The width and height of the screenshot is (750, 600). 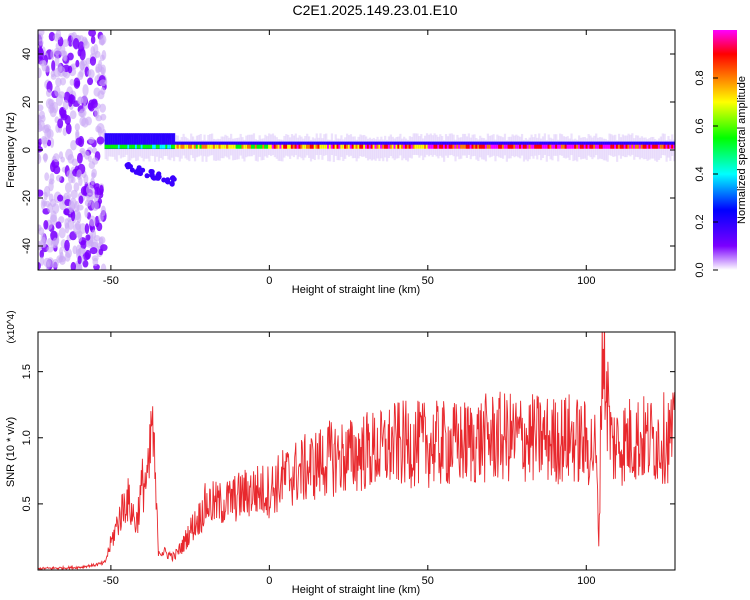 What do you see at coordinates (428, 281) in the screenshot?
I see `spectrogram-x-tick-label: 50` at bounding box center [428, 281].